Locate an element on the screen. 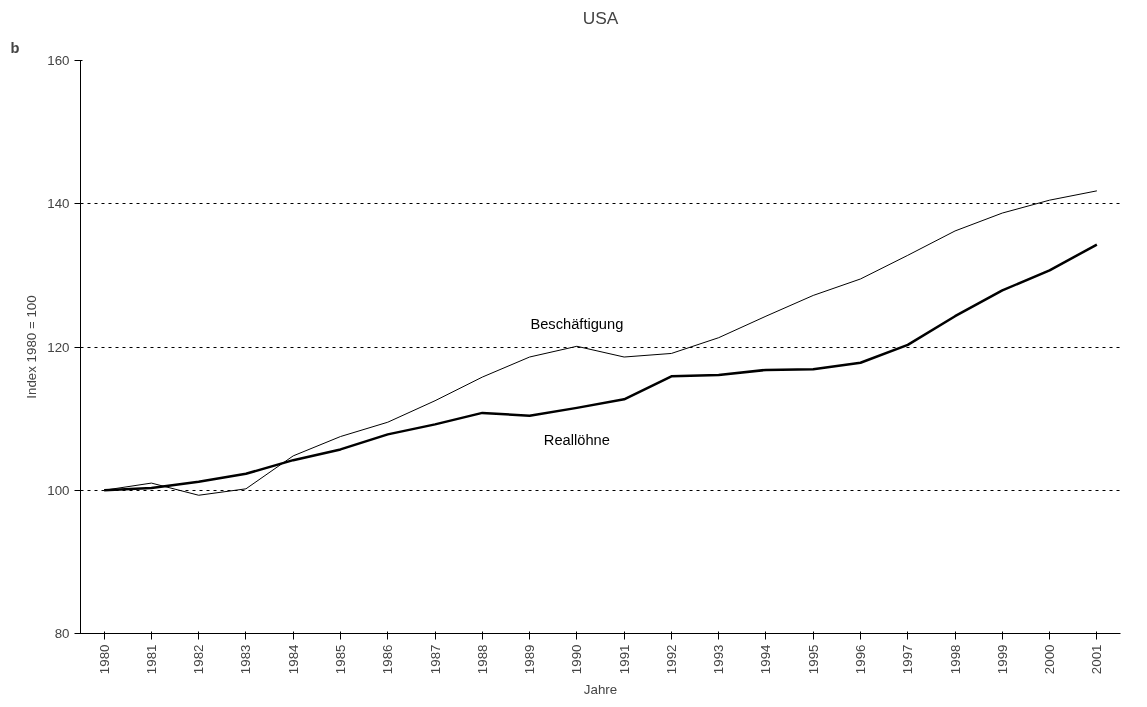 The height and width of the screenshot is (707, 1147). x-tick-label: 1993 is located at coordinates (719, 659).